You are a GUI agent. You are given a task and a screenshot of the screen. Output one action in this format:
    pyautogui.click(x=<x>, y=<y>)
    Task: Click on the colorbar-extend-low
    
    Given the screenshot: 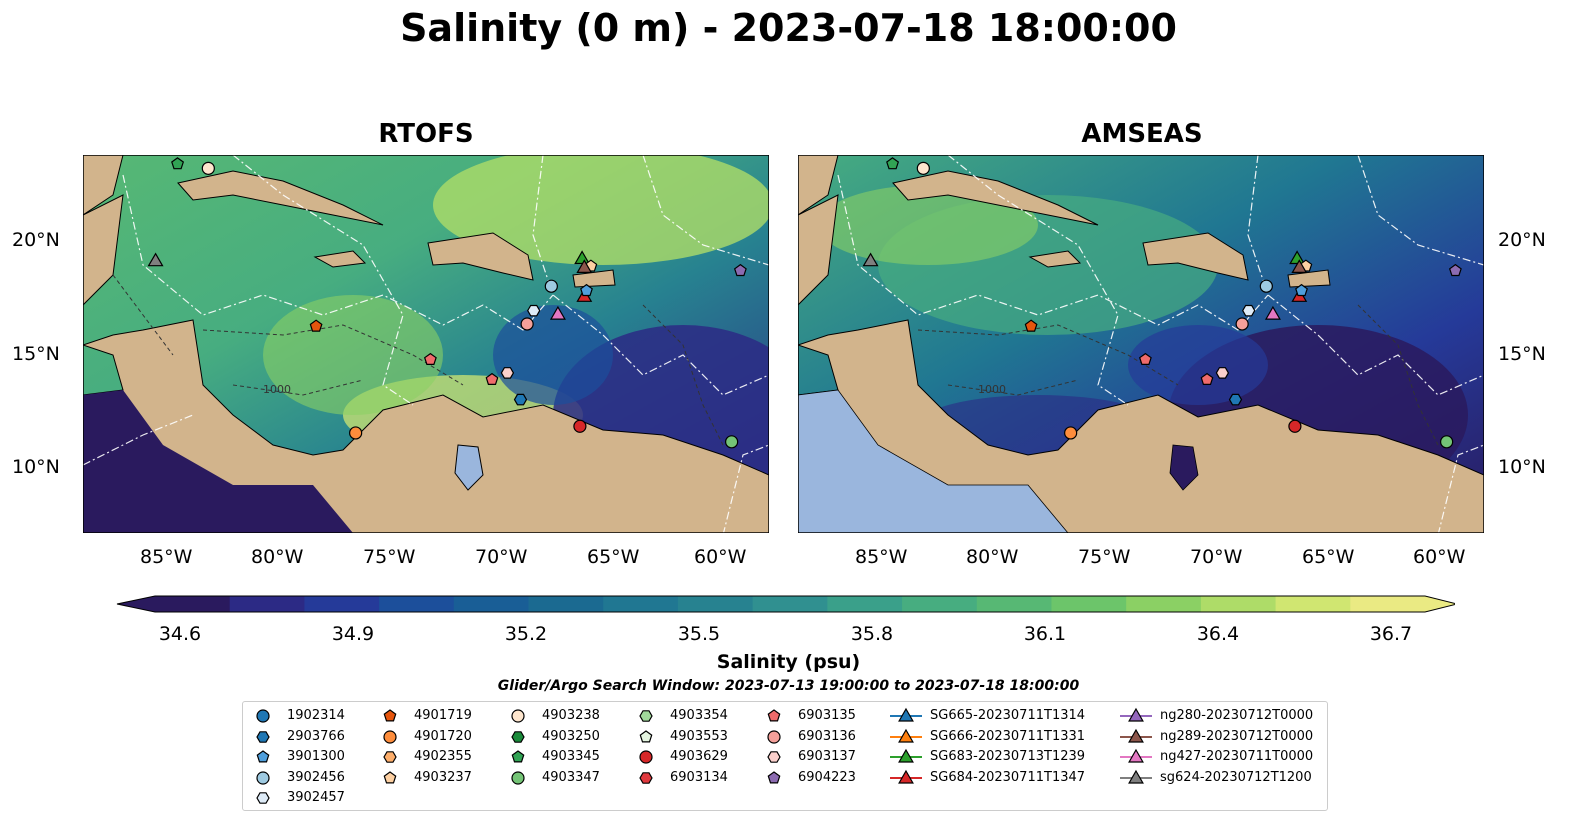 What is the action you would take?
    pyautogui.click(x=136, y=604)
    